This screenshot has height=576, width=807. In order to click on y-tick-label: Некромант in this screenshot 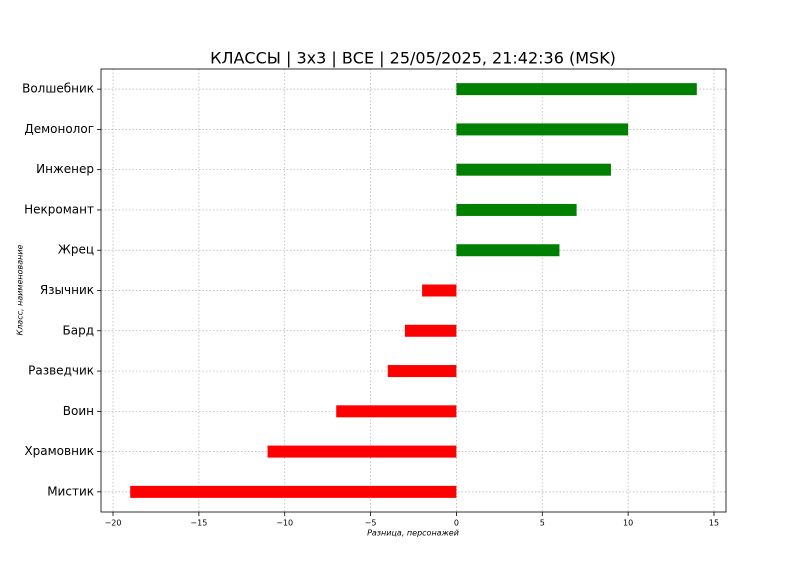, I will do `click(59, 209)`.